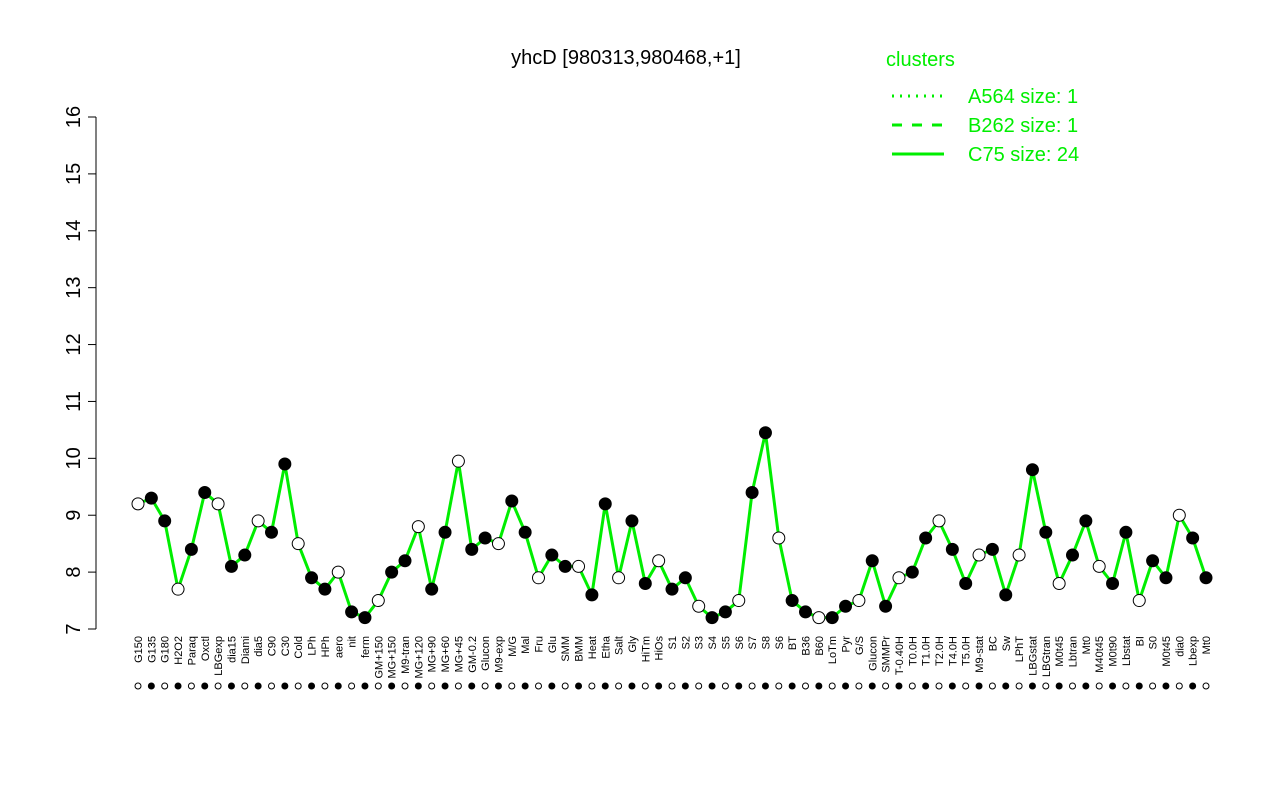  I want to click on x-tick-label: MG+150, so click(393, 657).